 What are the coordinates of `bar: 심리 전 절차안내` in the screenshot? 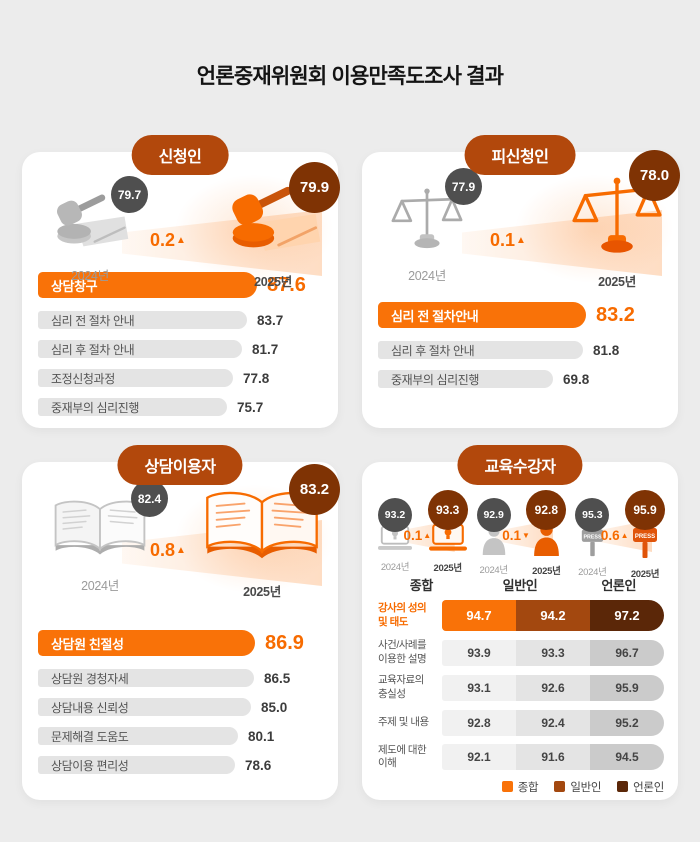 It's located at (482, 315).